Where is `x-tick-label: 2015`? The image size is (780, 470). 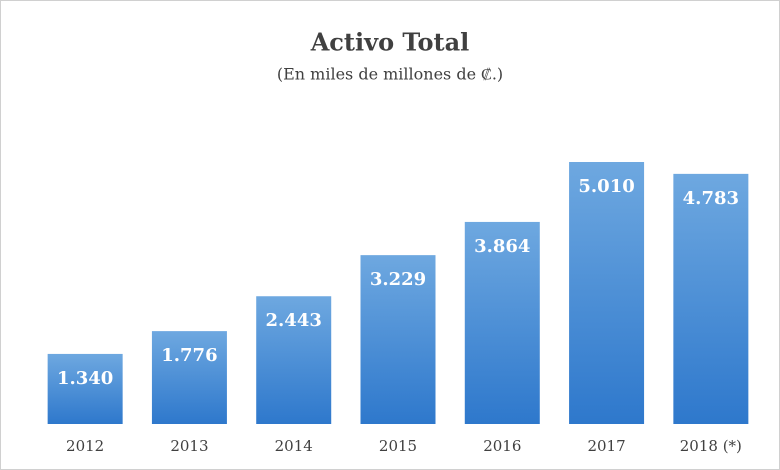 x-tick-label: 2015 is located at coordinates (398, 446).